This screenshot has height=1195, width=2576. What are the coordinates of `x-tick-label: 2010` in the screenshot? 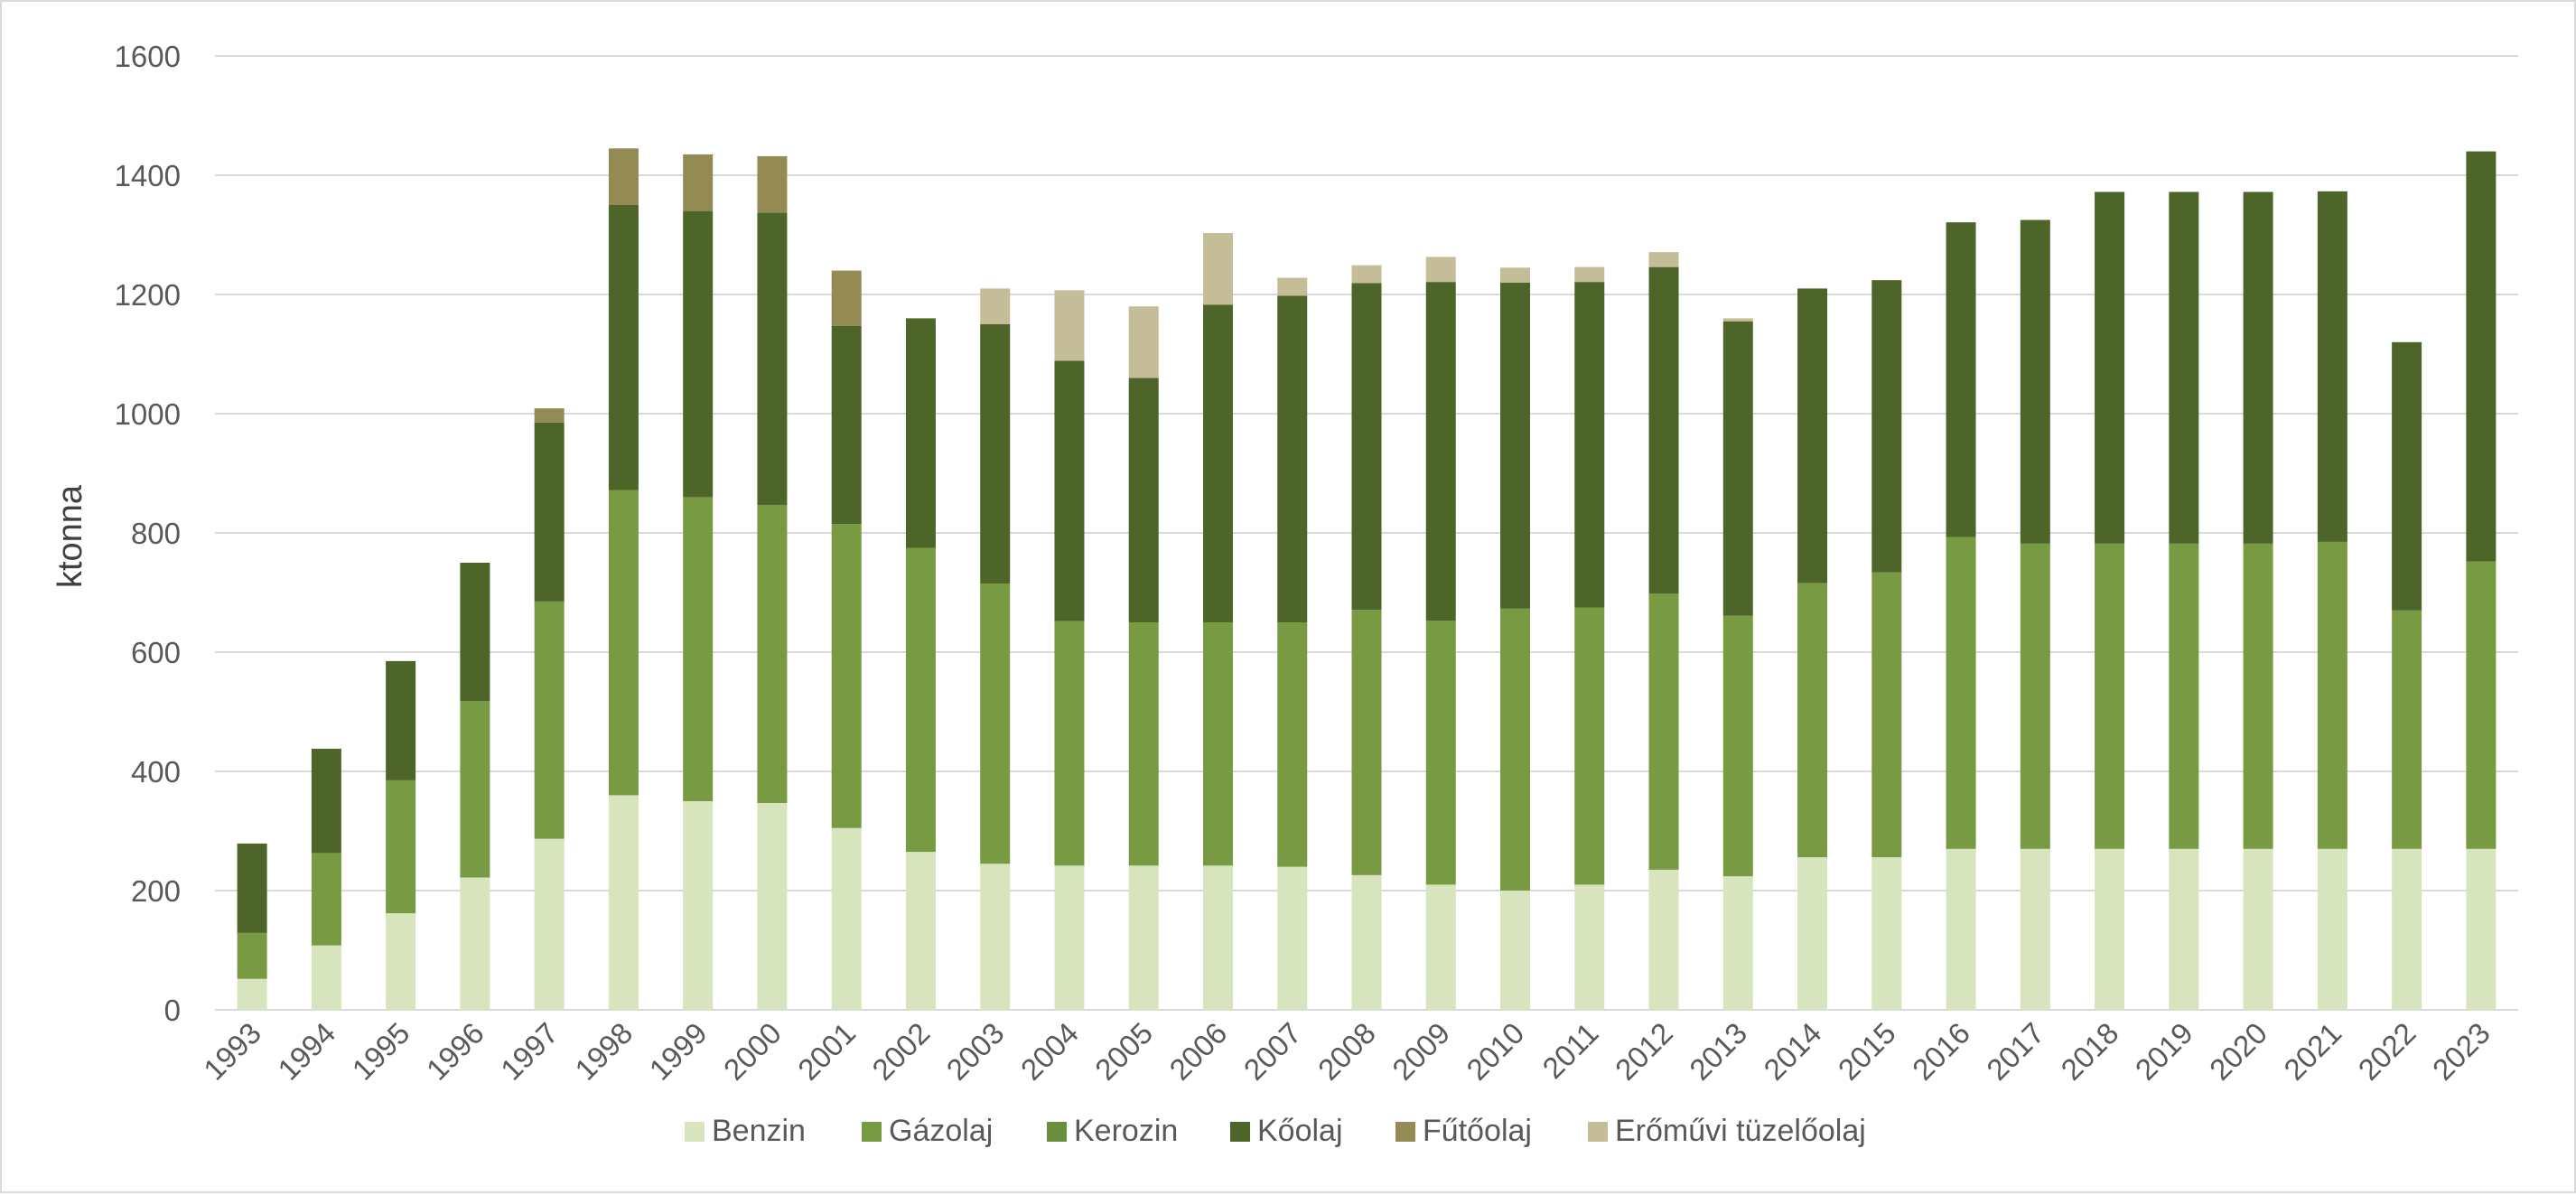 It's located at (1495, 1051).